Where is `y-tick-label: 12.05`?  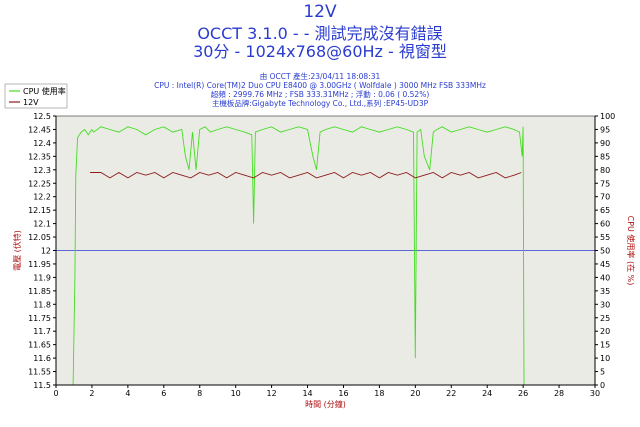
y-tick-label: 12.05 is located at coordinates (39, 237).